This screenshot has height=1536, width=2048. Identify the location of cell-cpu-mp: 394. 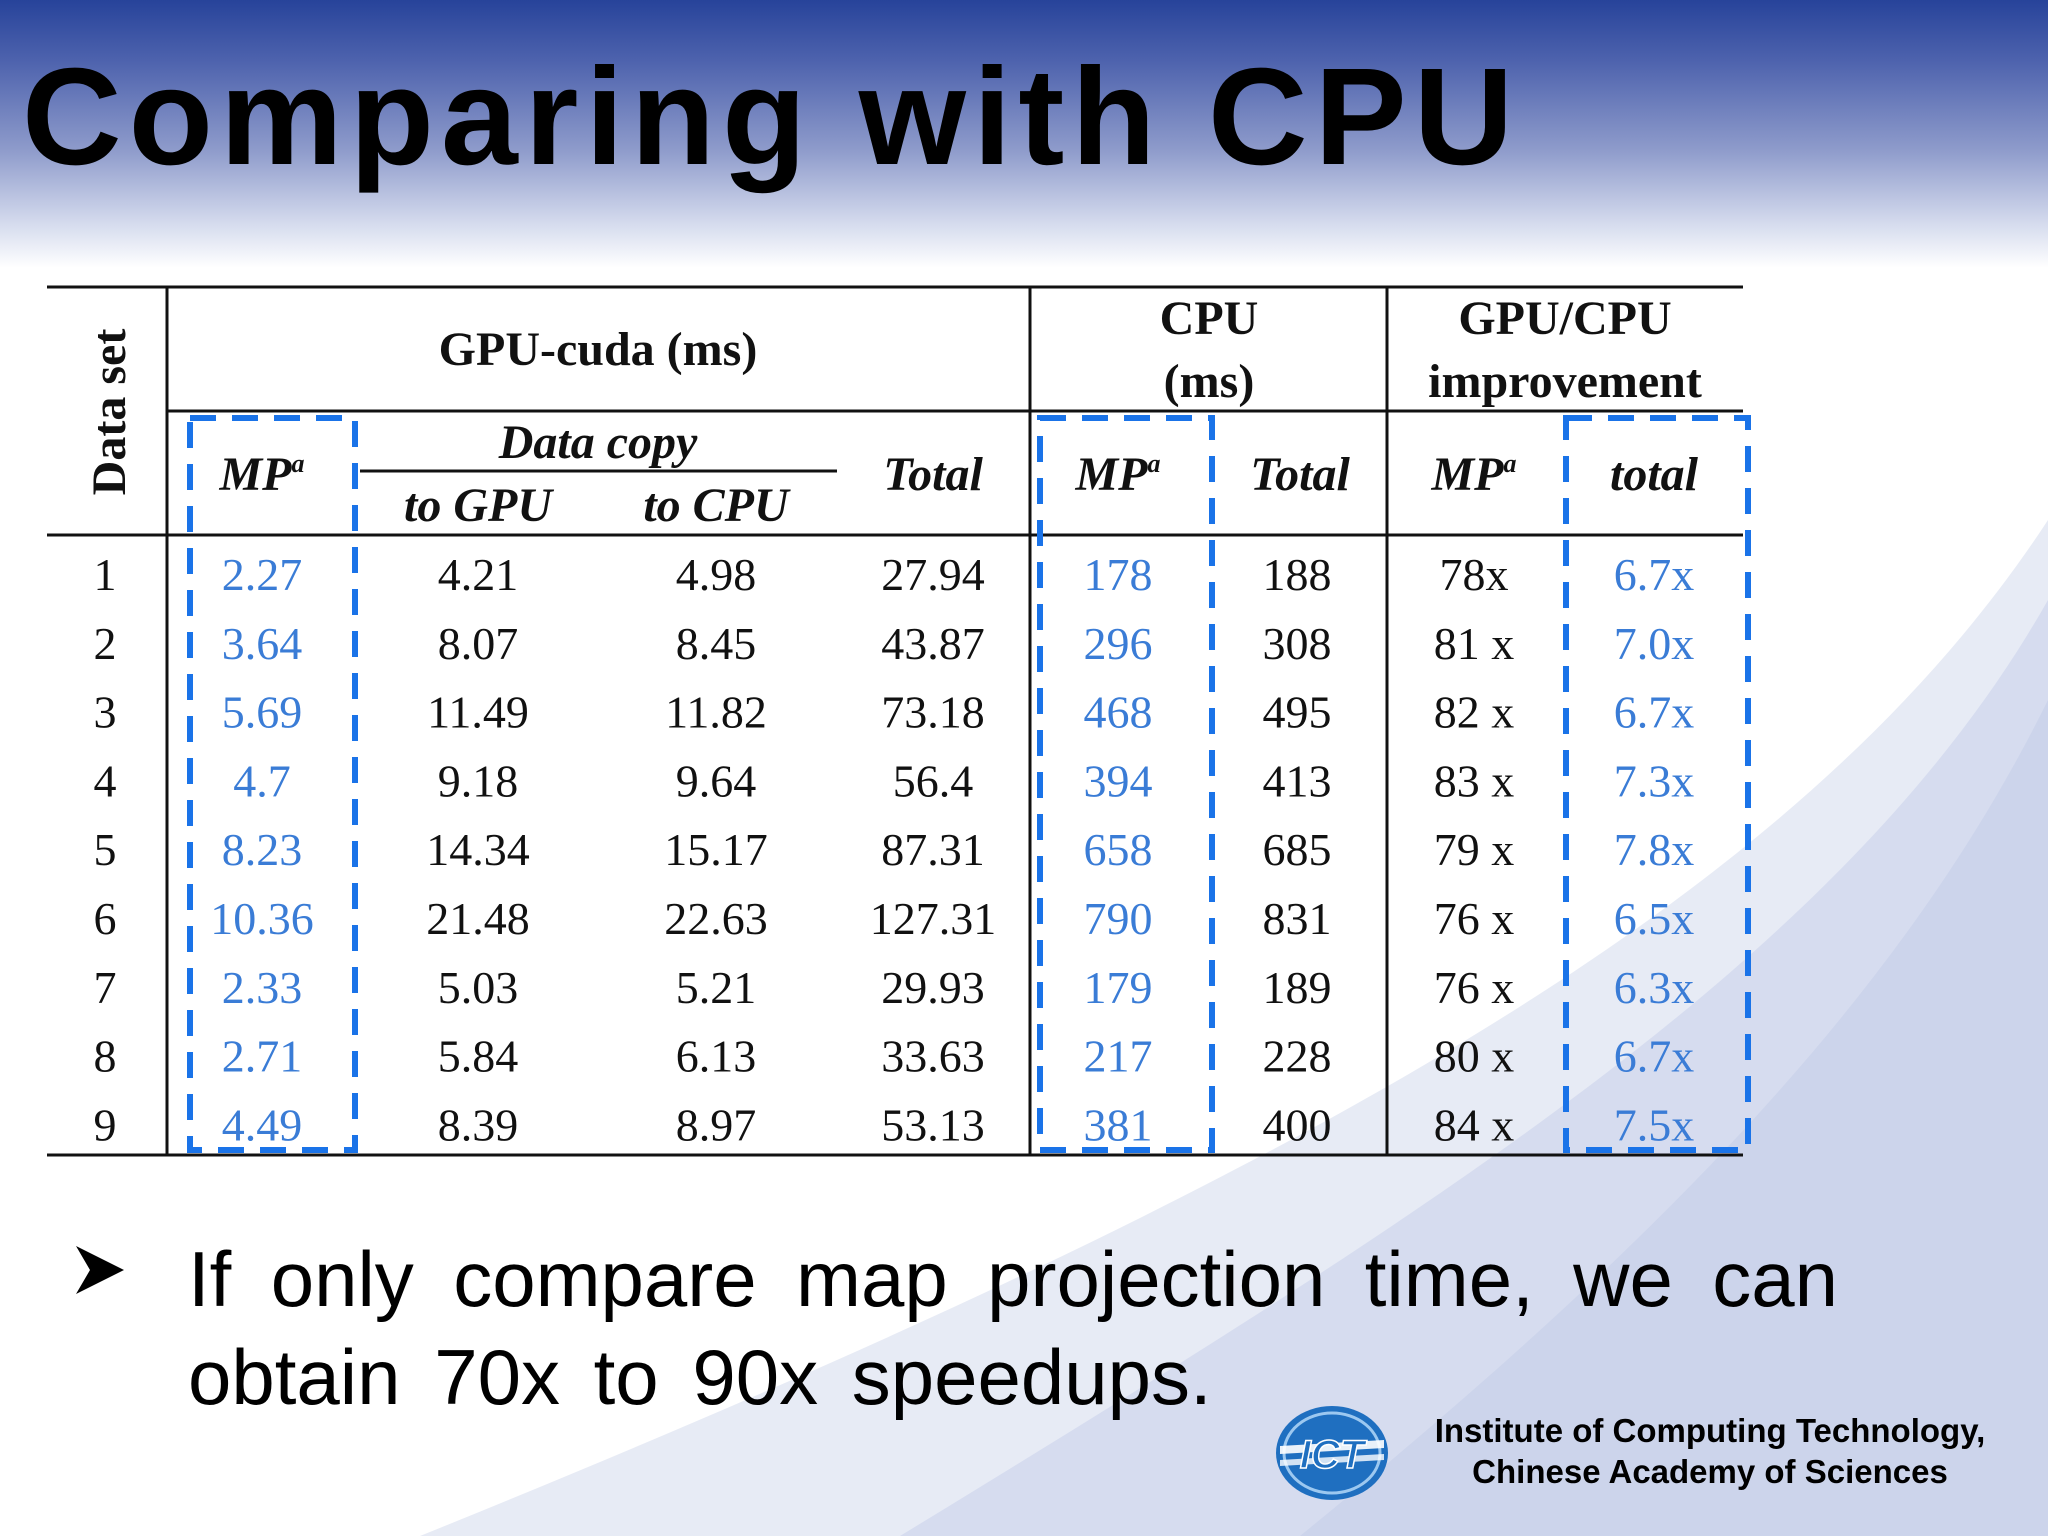
(1118, 780).